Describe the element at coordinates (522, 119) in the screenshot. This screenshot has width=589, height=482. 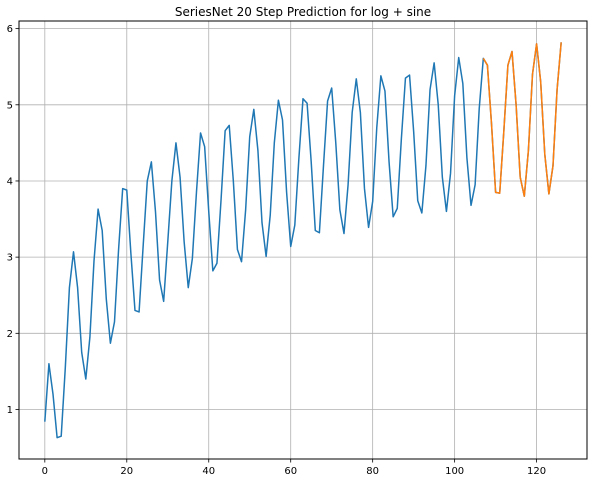
I see `series-line-prediction` at that location.